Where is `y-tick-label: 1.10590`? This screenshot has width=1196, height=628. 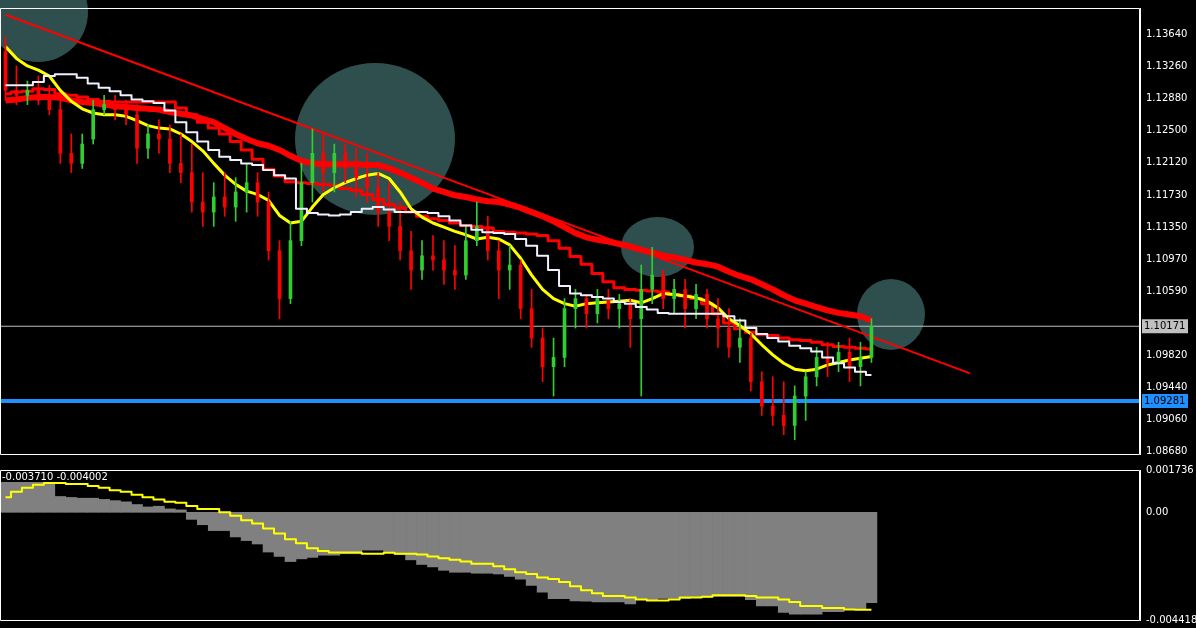
y-tick-label: 1.10590 is located at coordinates (1167, 290).